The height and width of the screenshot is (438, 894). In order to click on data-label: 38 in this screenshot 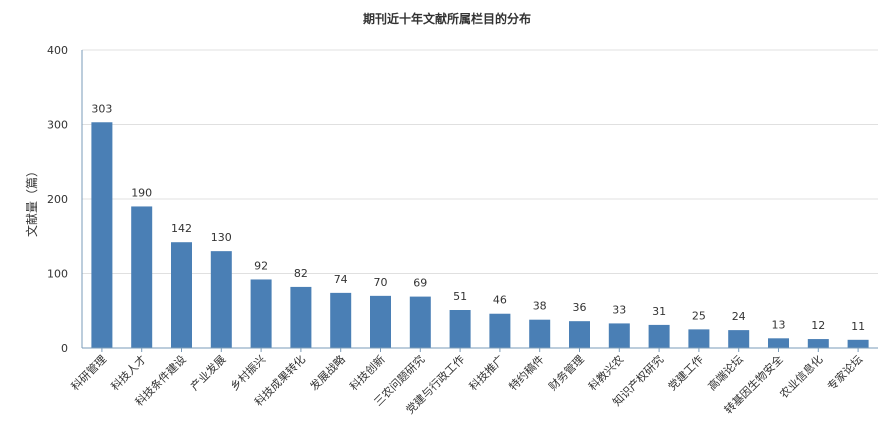, I will do `click(540, 306)`.